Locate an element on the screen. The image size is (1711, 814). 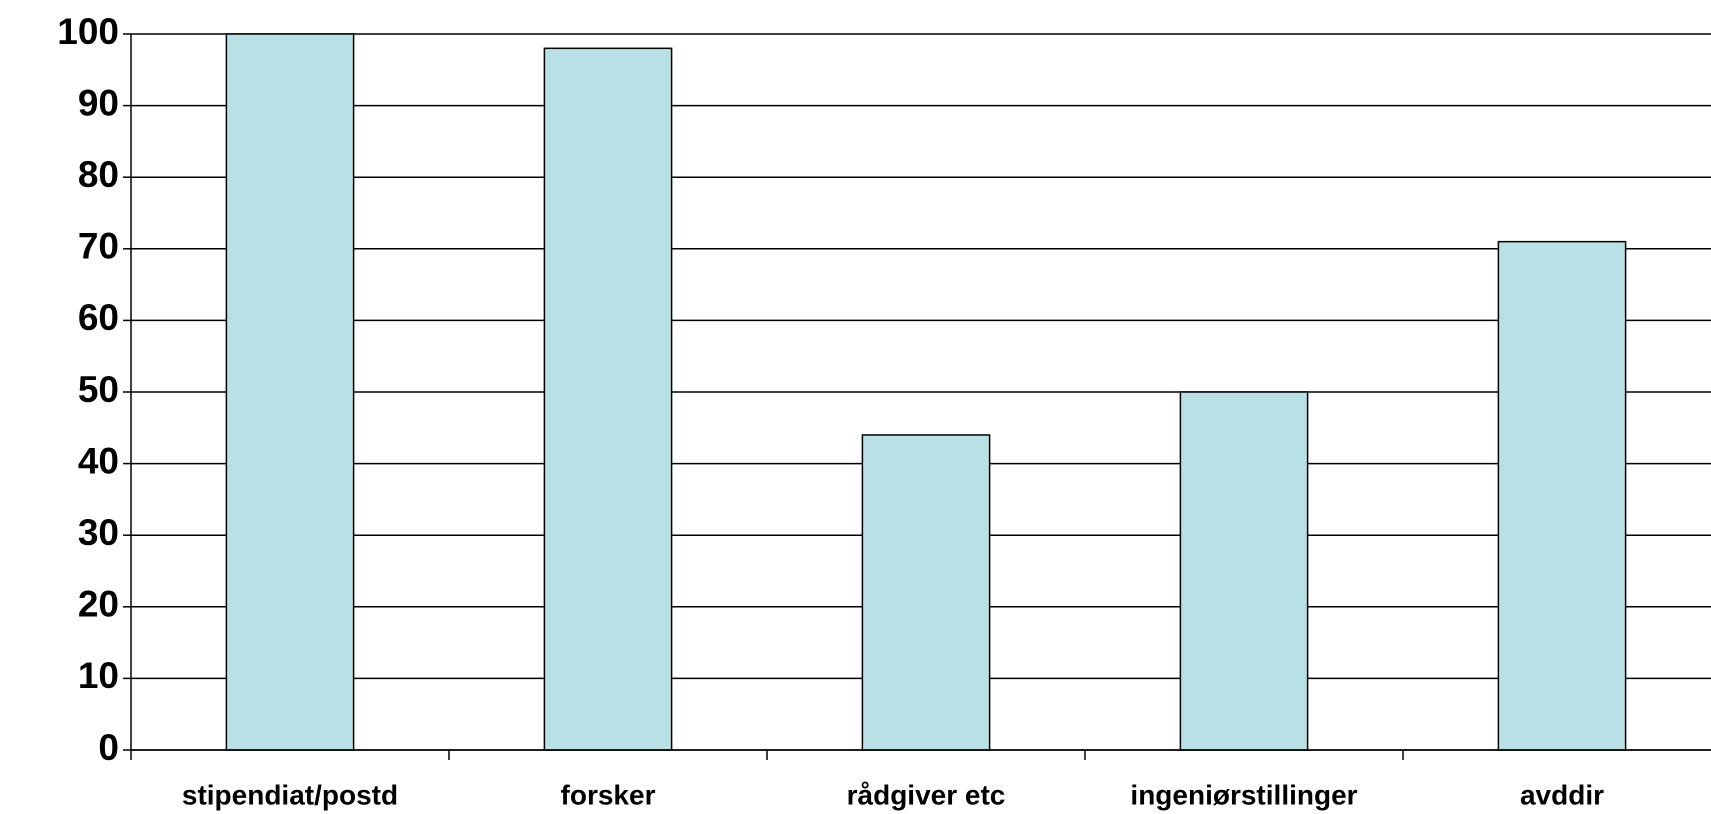
y-tick-label: 10 is located at coordinates (98, 675).